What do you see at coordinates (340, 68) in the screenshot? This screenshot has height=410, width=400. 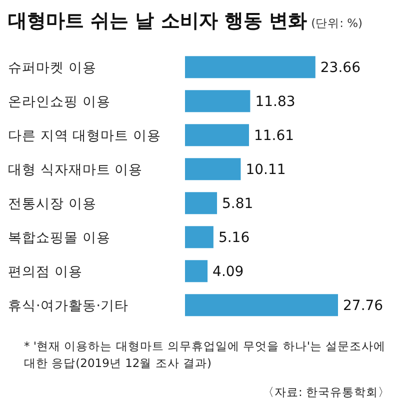 I see `data-label: 23.66` at bounding box center [340, 68].